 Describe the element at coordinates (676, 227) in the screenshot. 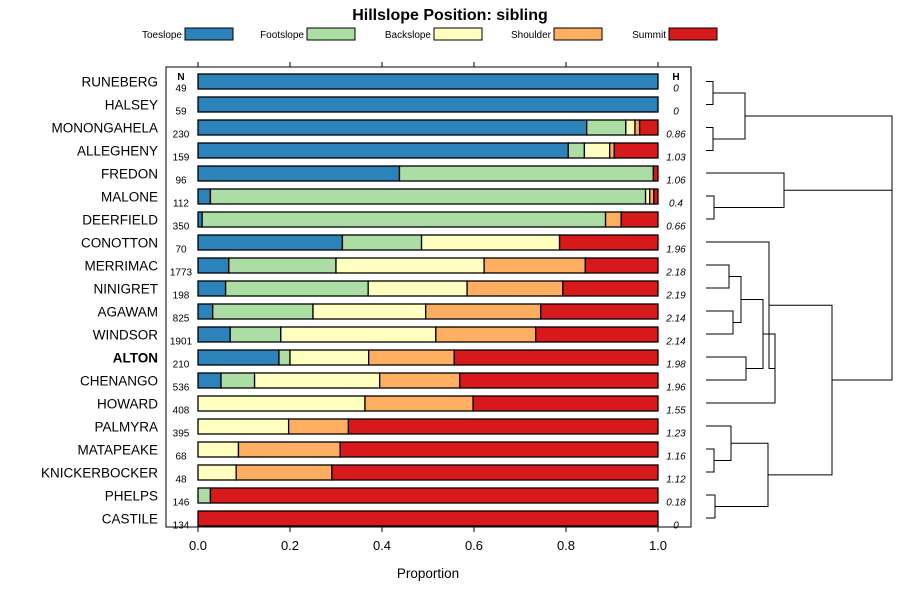

I see `h-value: 0.66` at that location.